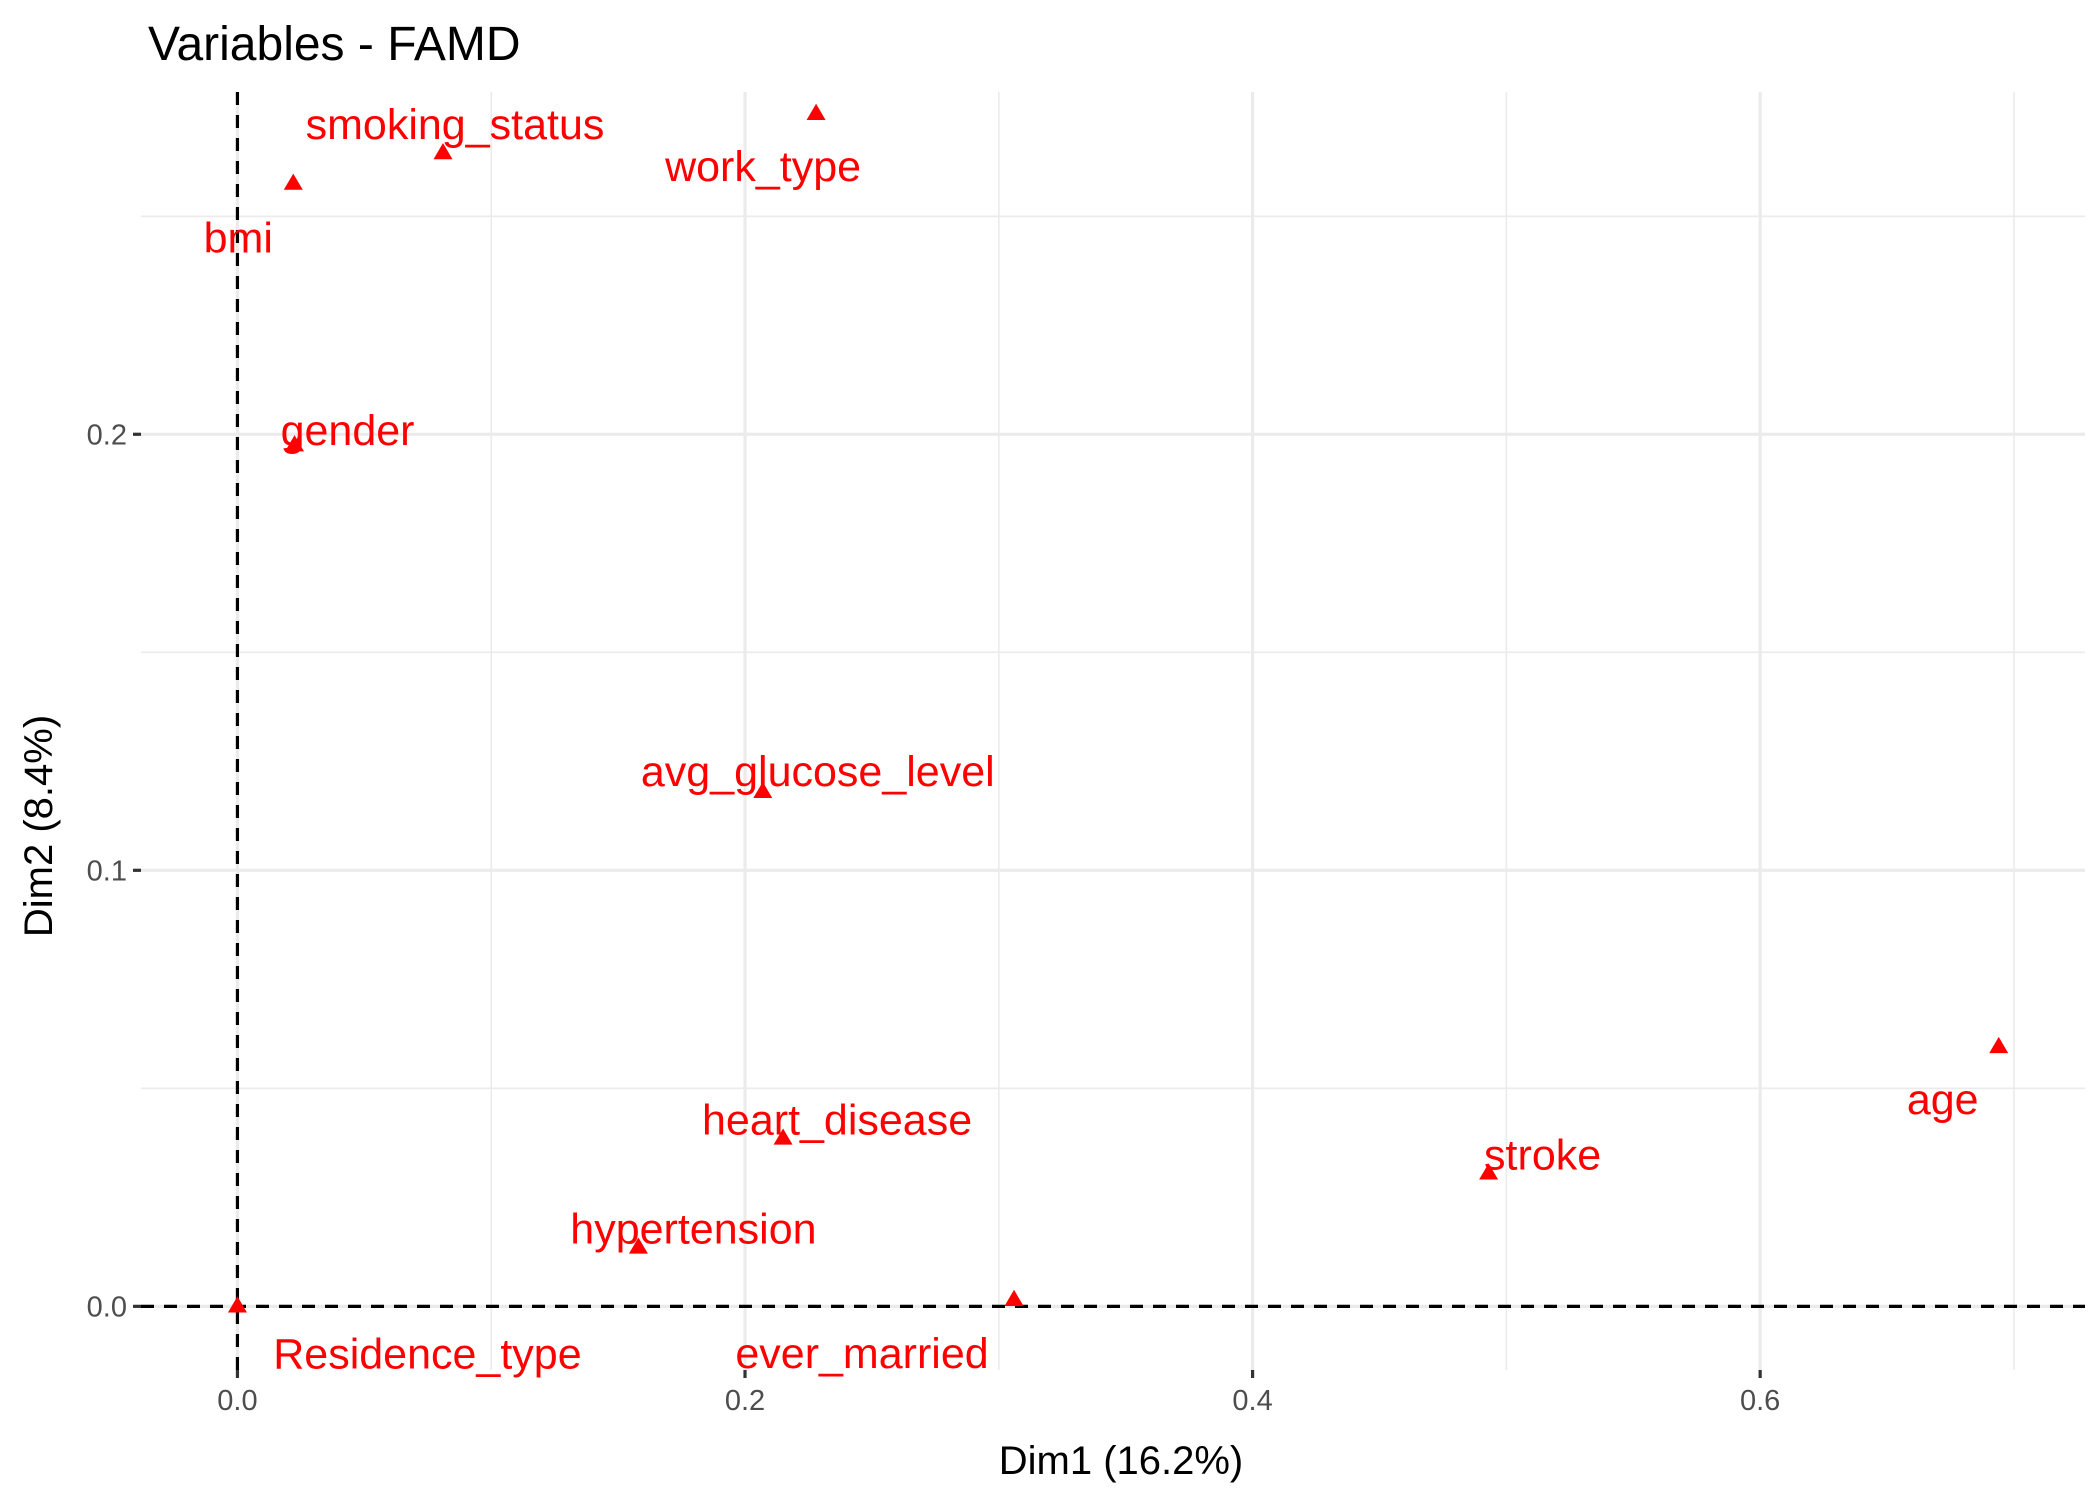  What do you see at coordinates (107, 1307) in the screenshot?
I see `y-tick-label: 0.0` at bounding box center [107, 1307].